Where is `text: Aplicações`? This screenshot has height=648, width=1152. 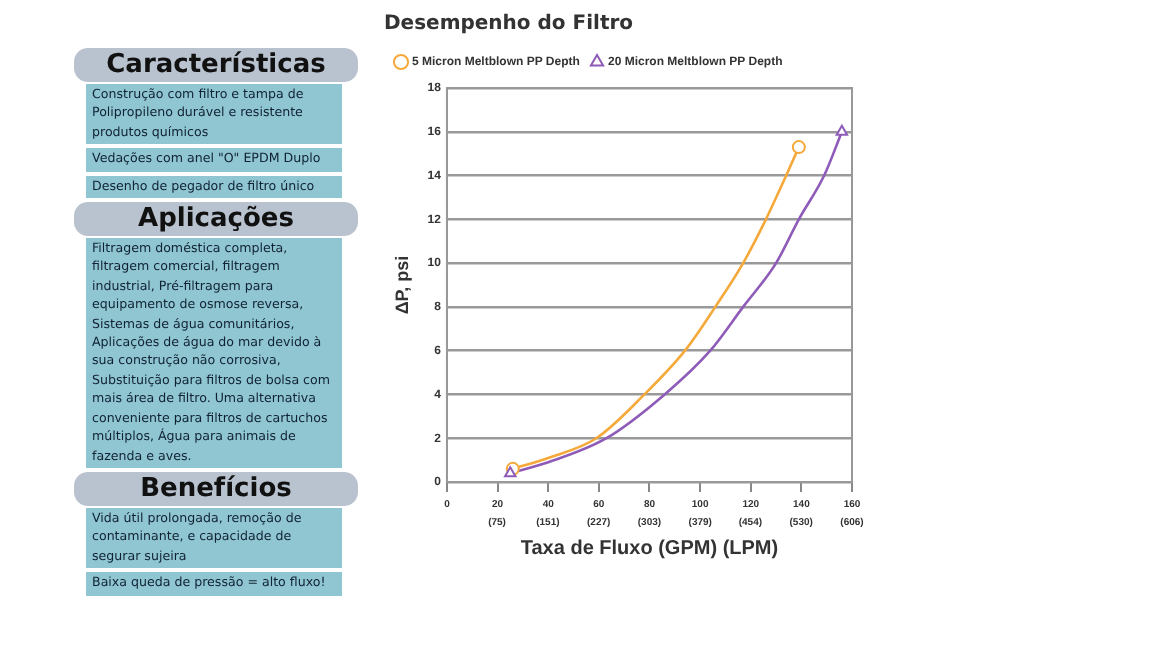
text: Aplicações is located at coordinates (216, 219).